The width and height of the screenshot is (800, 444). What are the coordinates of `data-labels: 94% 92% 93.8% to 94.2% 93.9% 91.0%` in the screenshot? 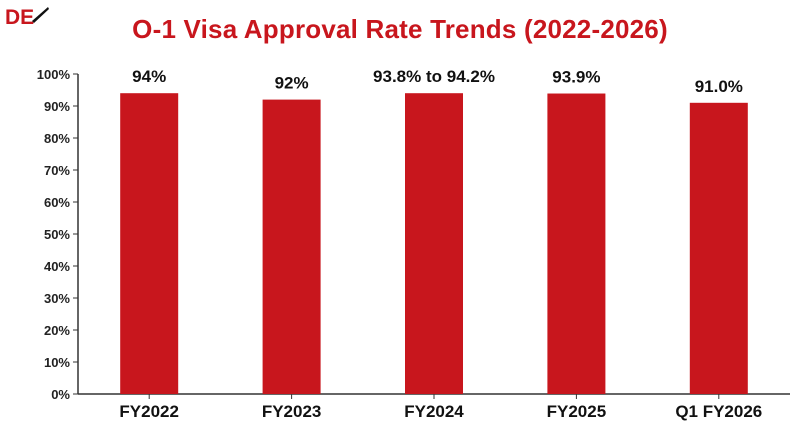 It's located at (437, 81).